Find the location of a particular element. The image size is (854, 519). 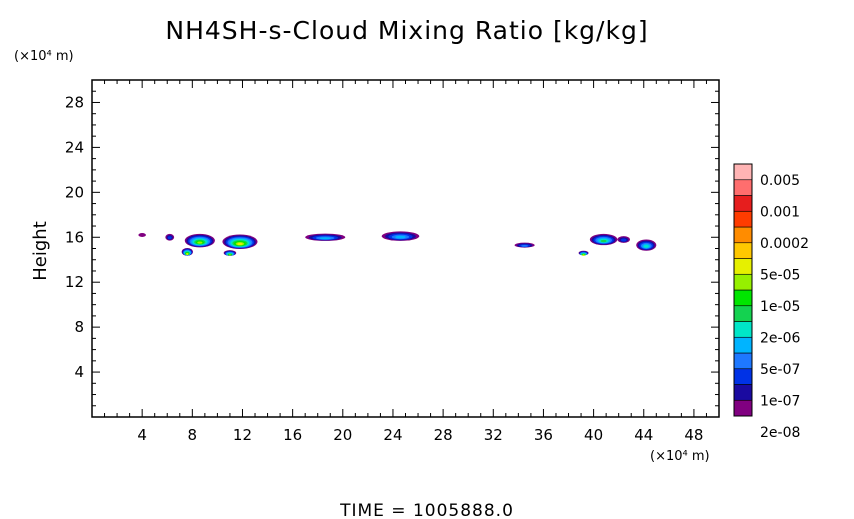

x-tick-label: 20 is located at coordinates (342, 435).